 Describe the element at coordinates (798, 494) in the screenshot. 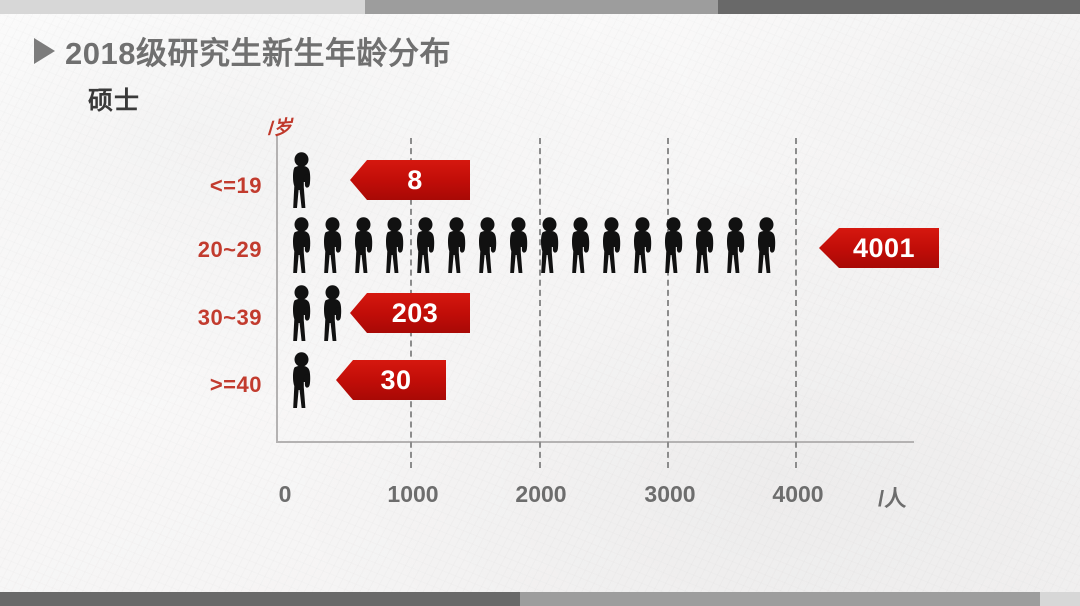

I see `x-tick-label-4000: 4000` at that location.